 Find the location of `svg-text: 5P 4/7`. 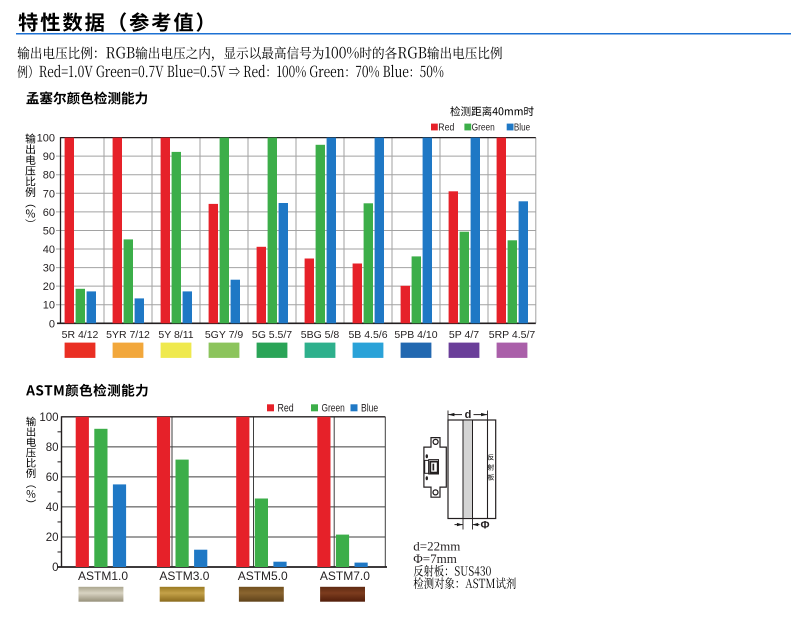

svg-text: 5P 4/7 is located at coordinates (464, 335).